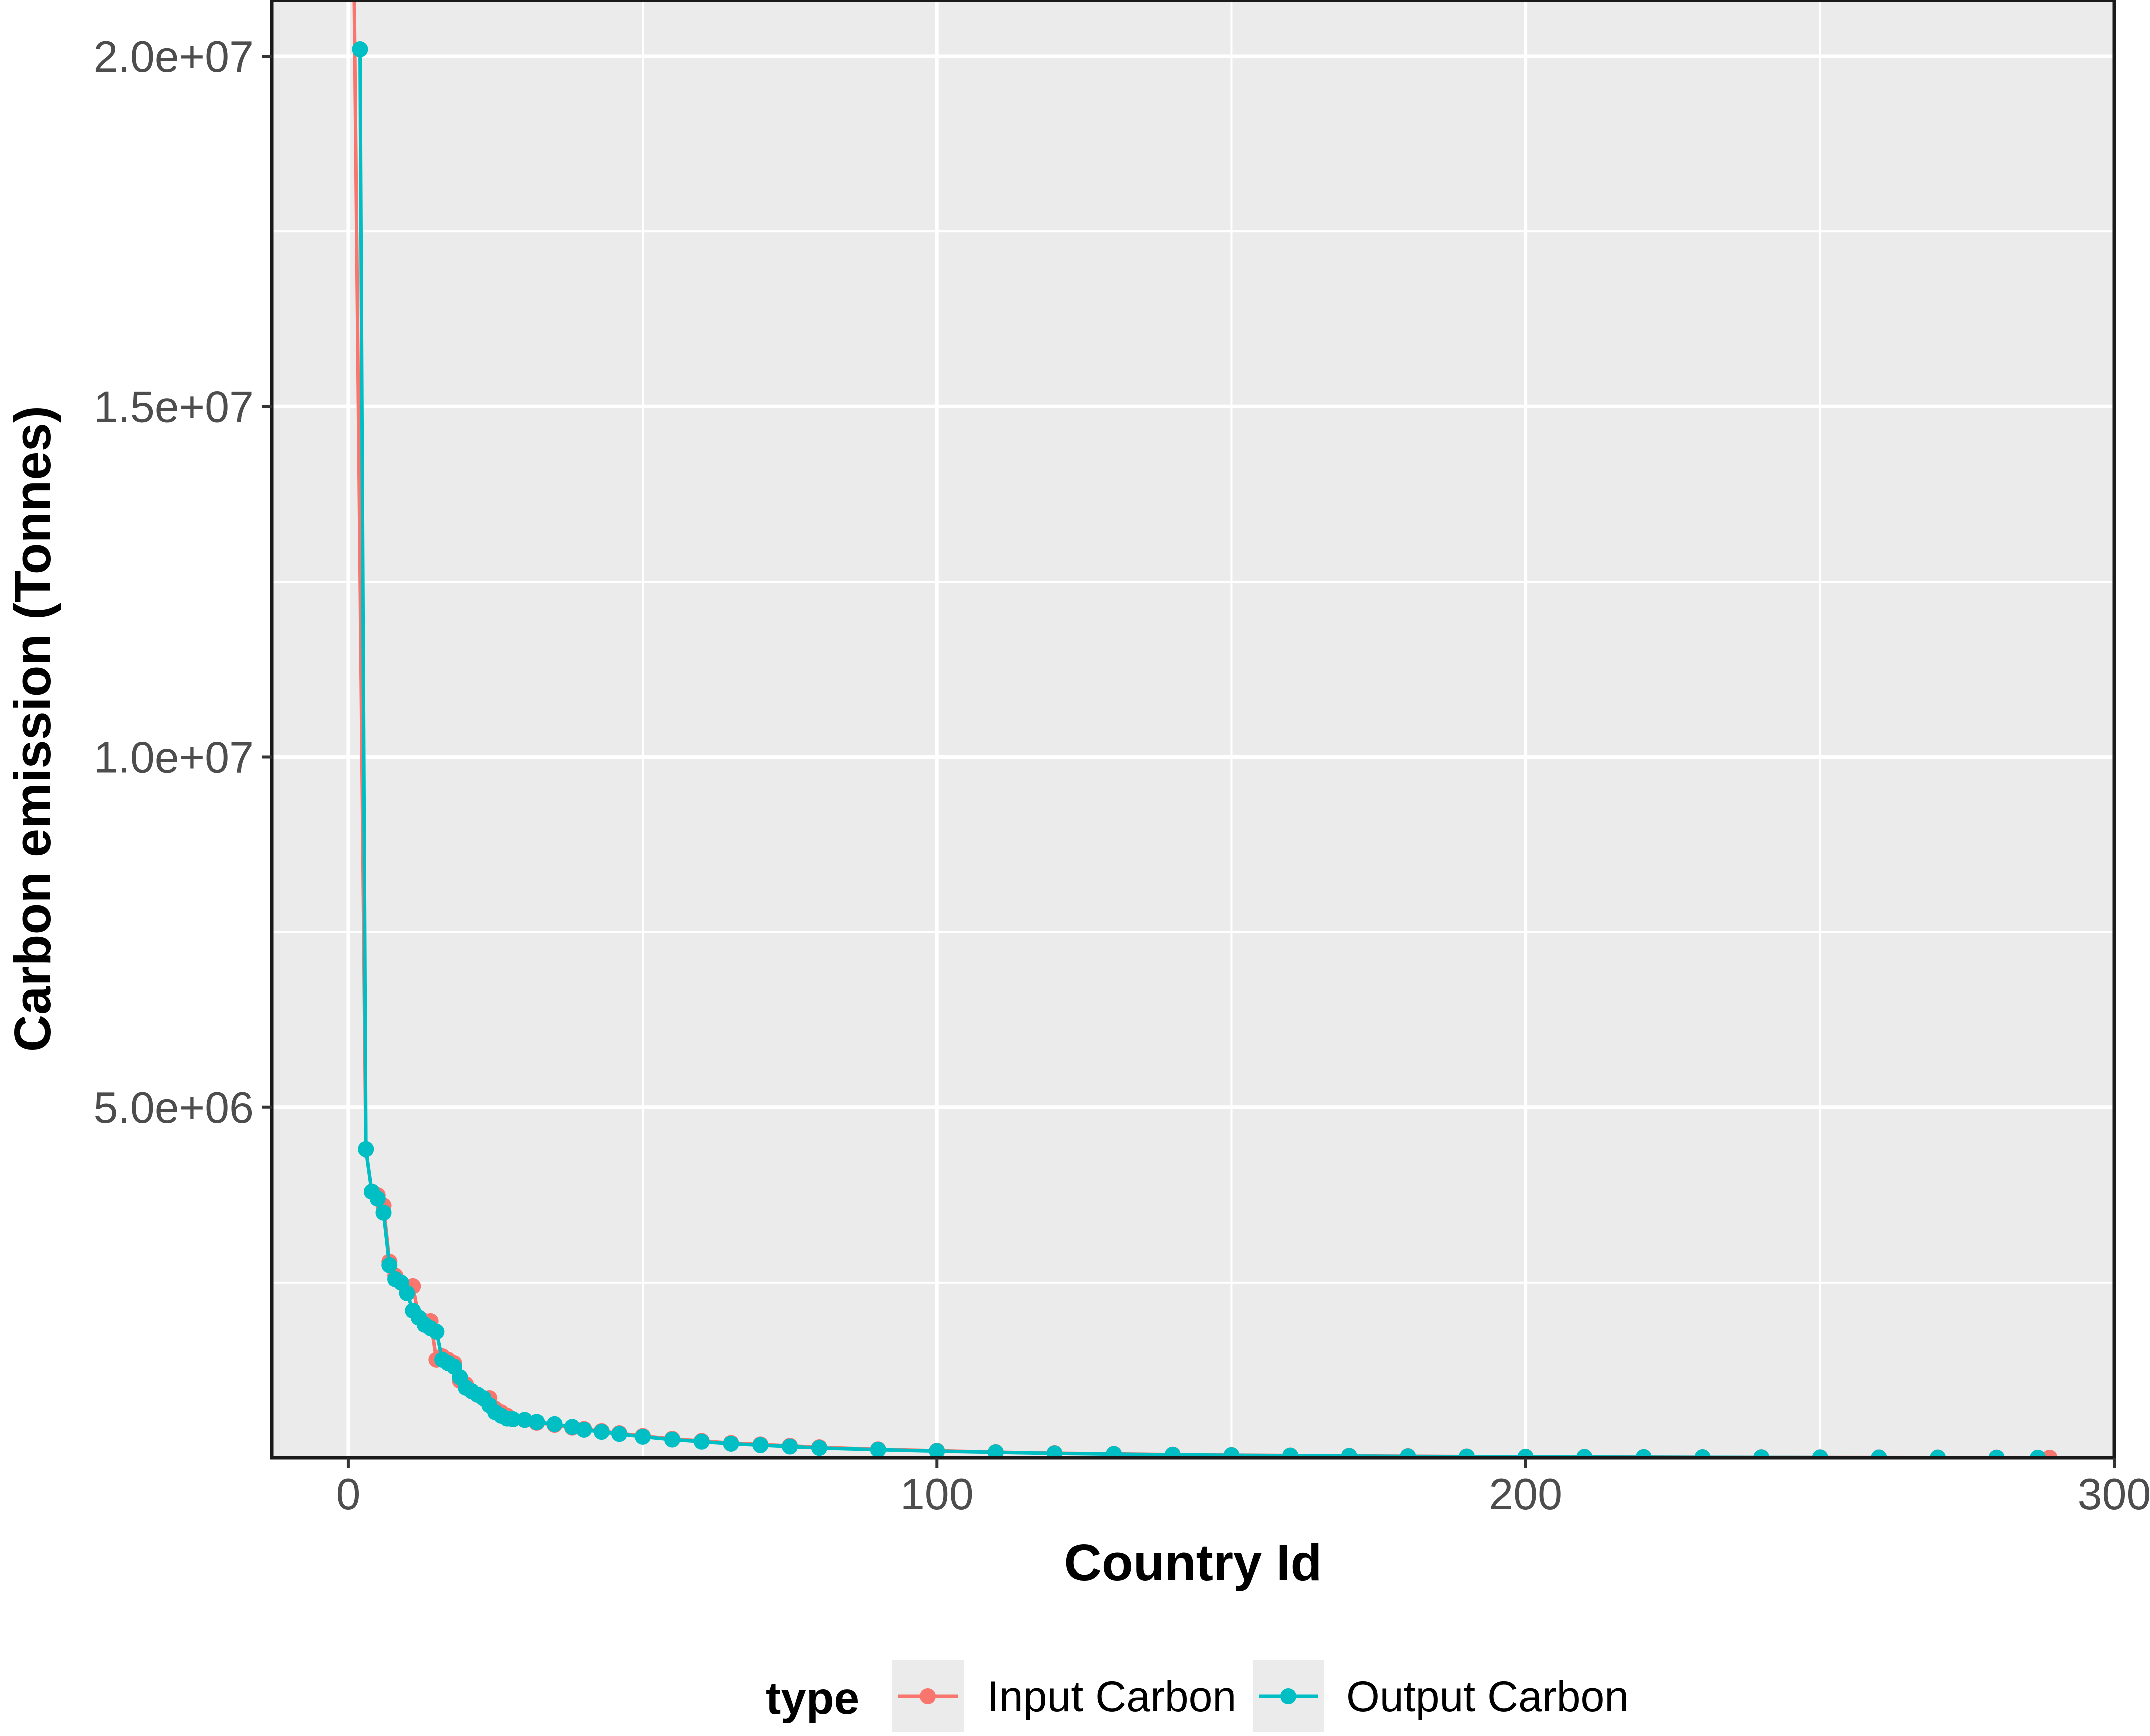 This screenshot has height=1736, width=2150. I want to click on y-axis-title: Carbon emission (Tonnes), so click(33, 729).